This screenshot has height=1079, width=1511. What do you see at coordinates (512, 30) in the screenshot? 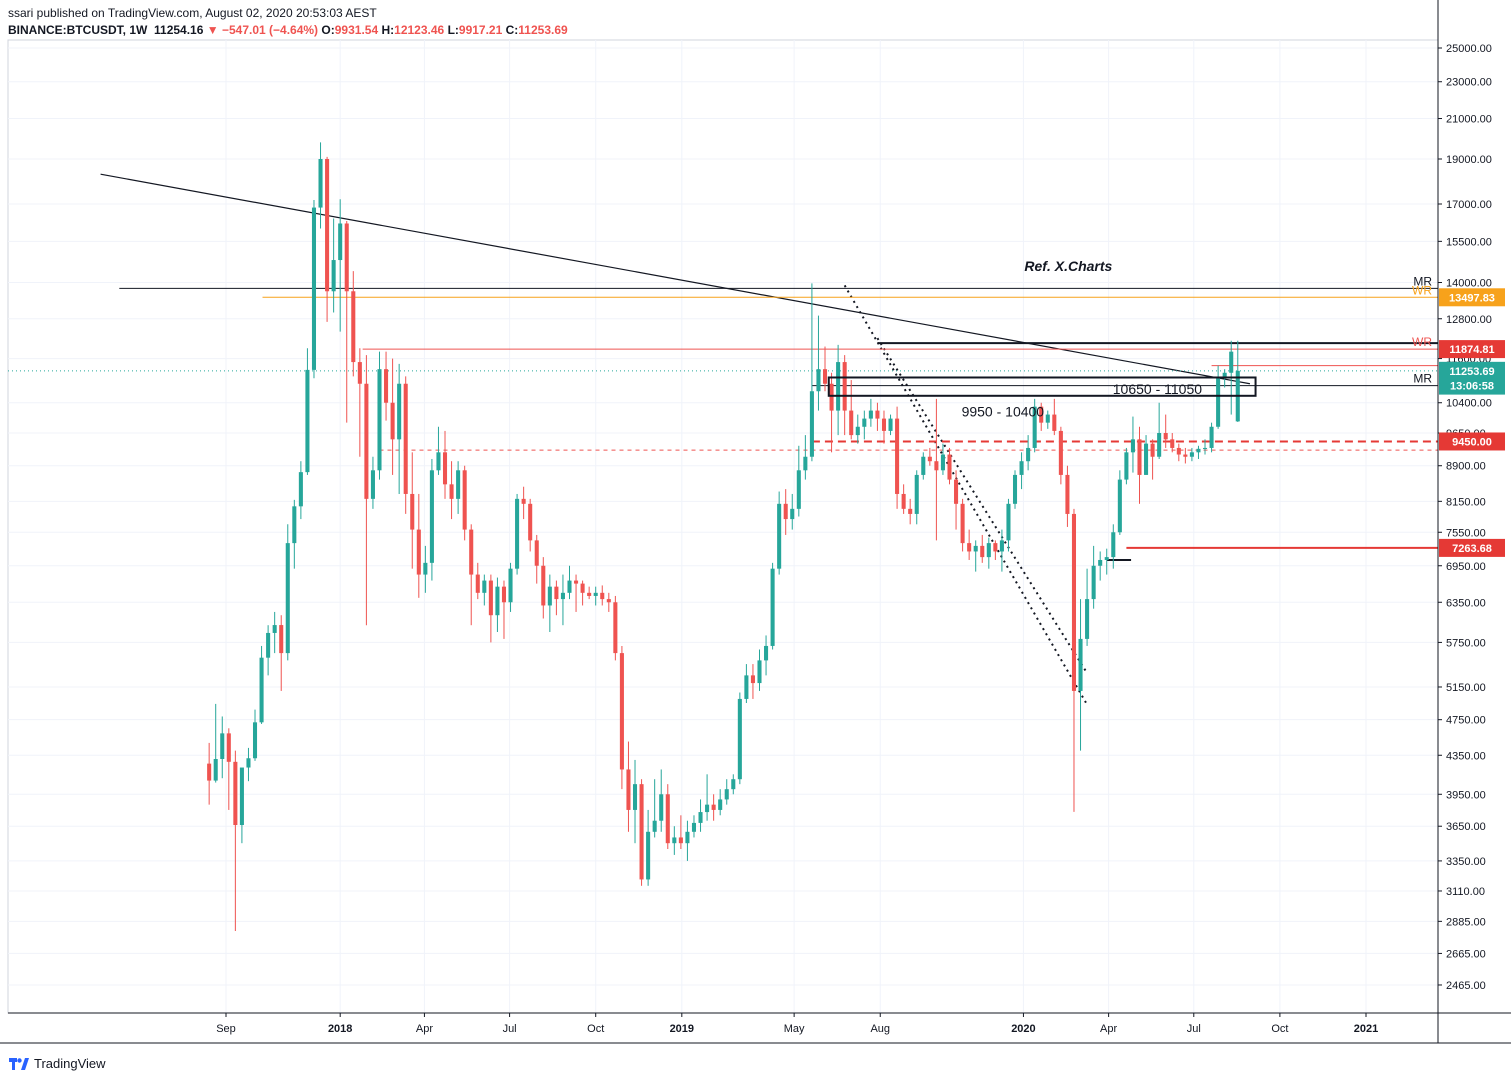
I see `close-label: C:` at bounding box center [512, 30].